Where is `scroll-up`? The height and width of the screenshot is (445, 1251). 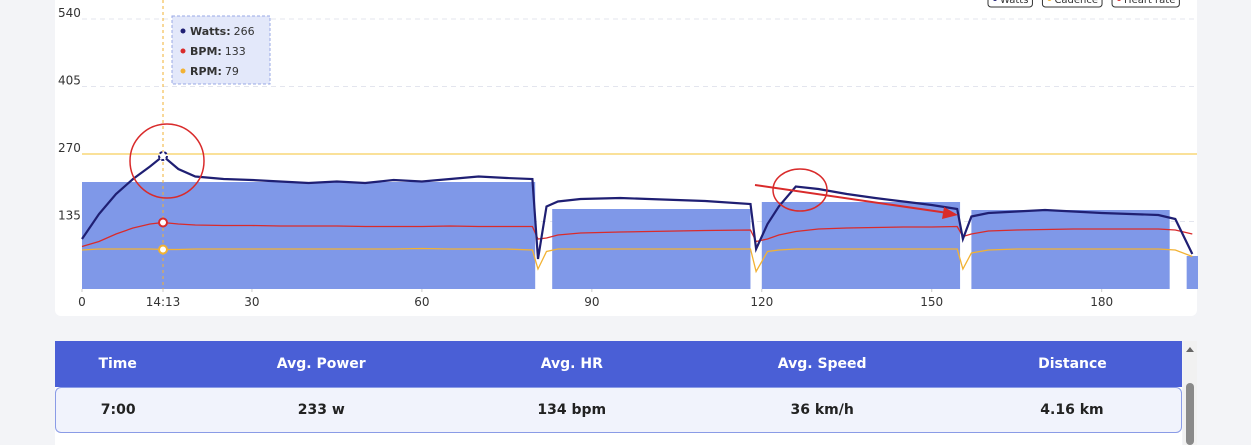
scroll-up is located at coordinates (1190, 349).